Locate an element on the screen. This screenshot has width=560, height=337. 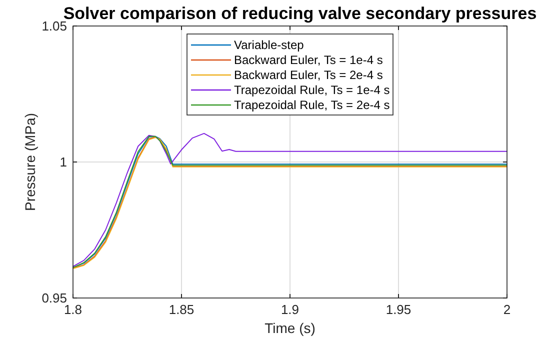
x-tick-label: 1.95 is located at coordinates (399, 309).